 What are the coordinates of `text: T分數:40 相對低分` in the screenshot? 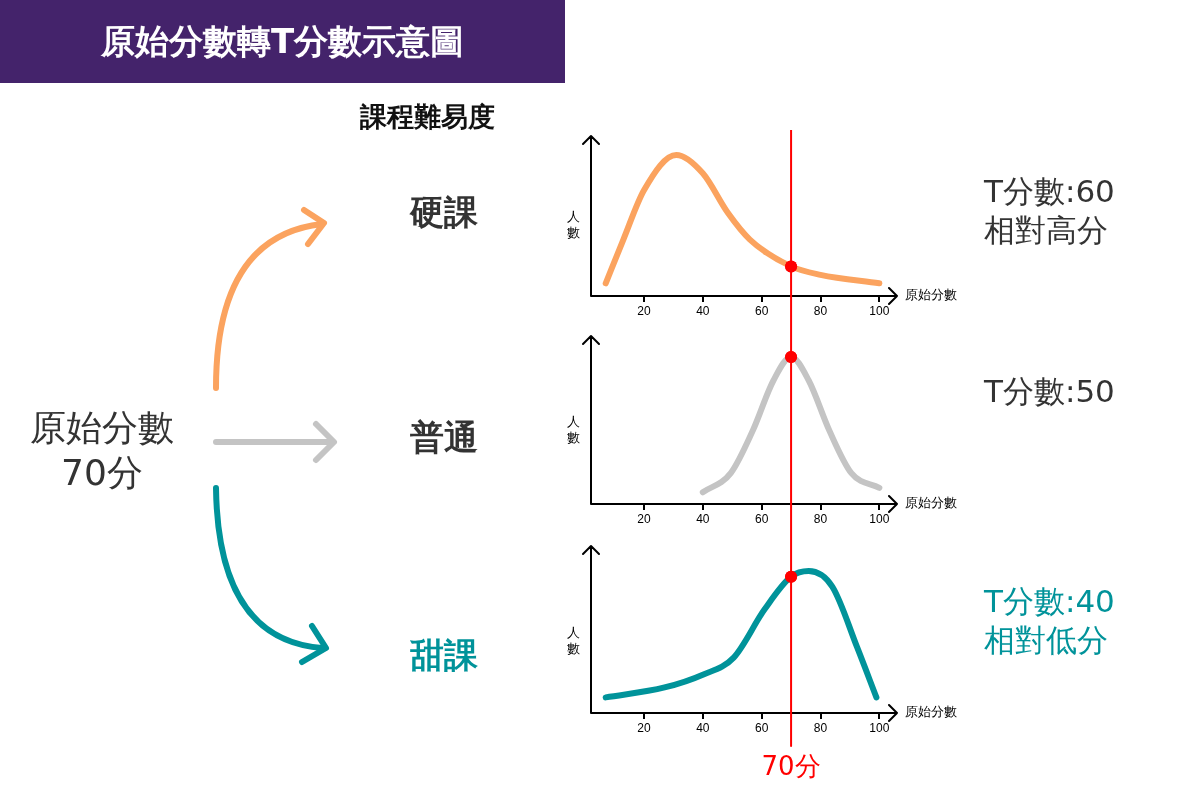 It's located at (1049, 621).